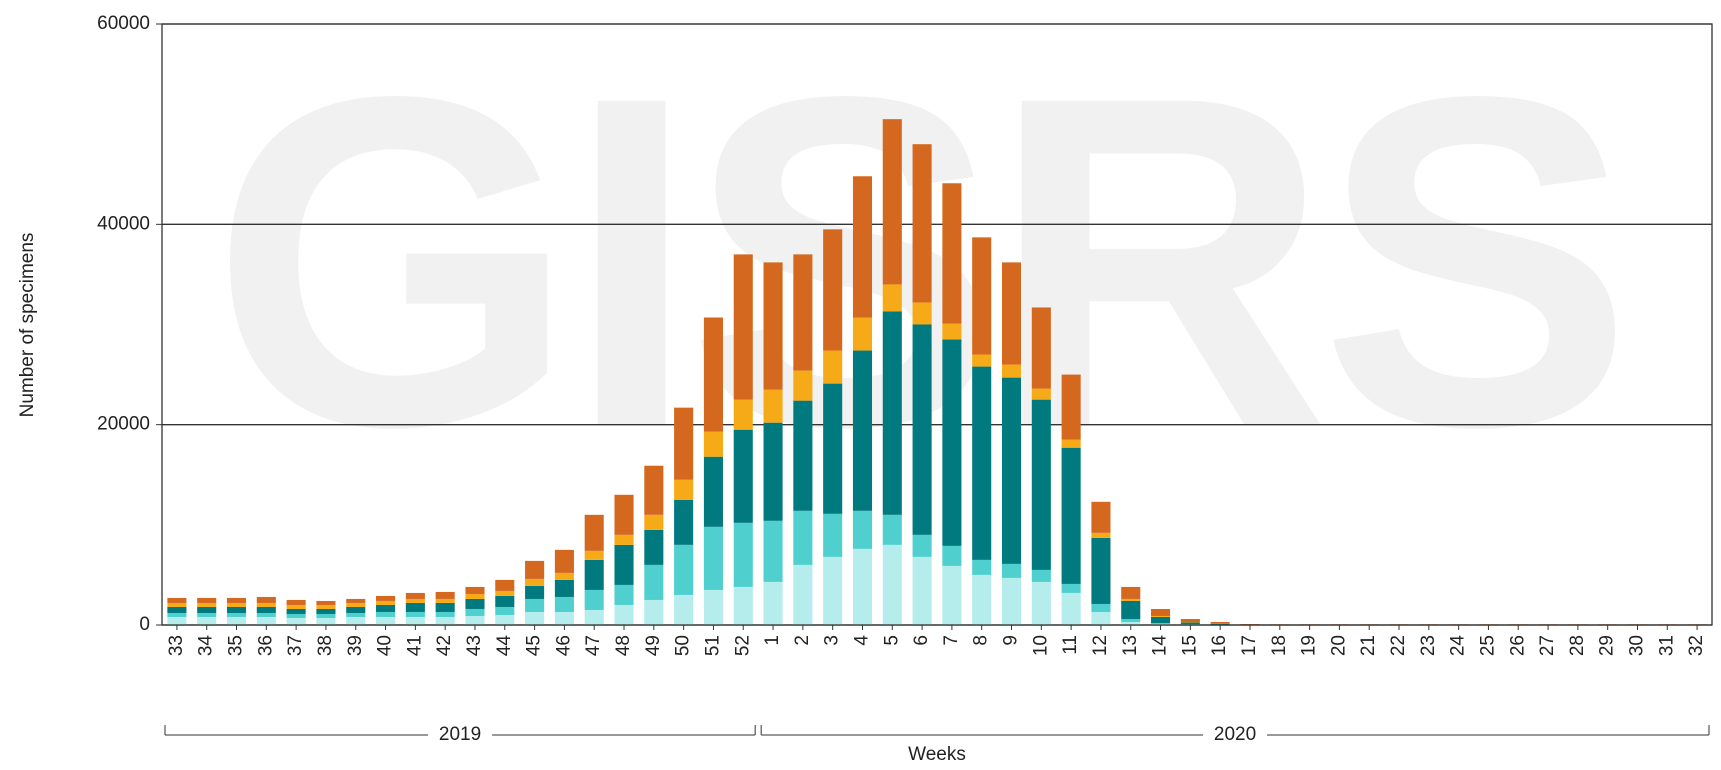 This screenshot has height=770, width=1721. I want to click on x-tick-label: 22, so click(1398, 645).